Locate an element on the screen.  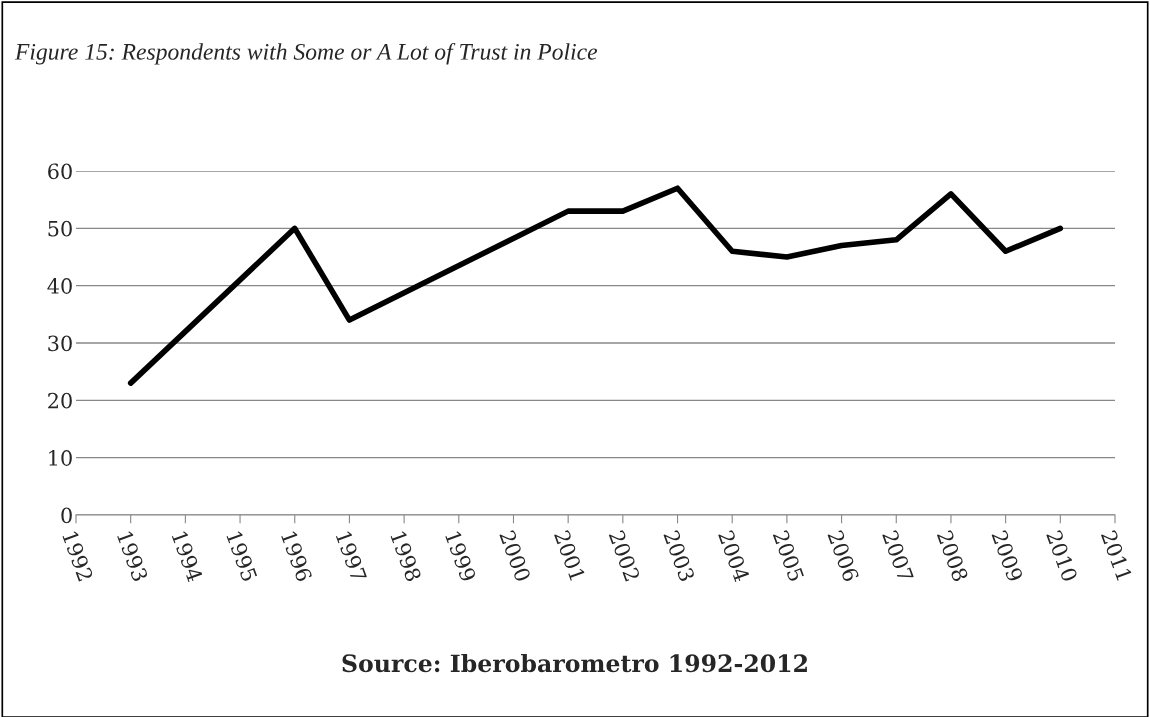
y-tick-label: 10 is located at coordinates (60, 458).